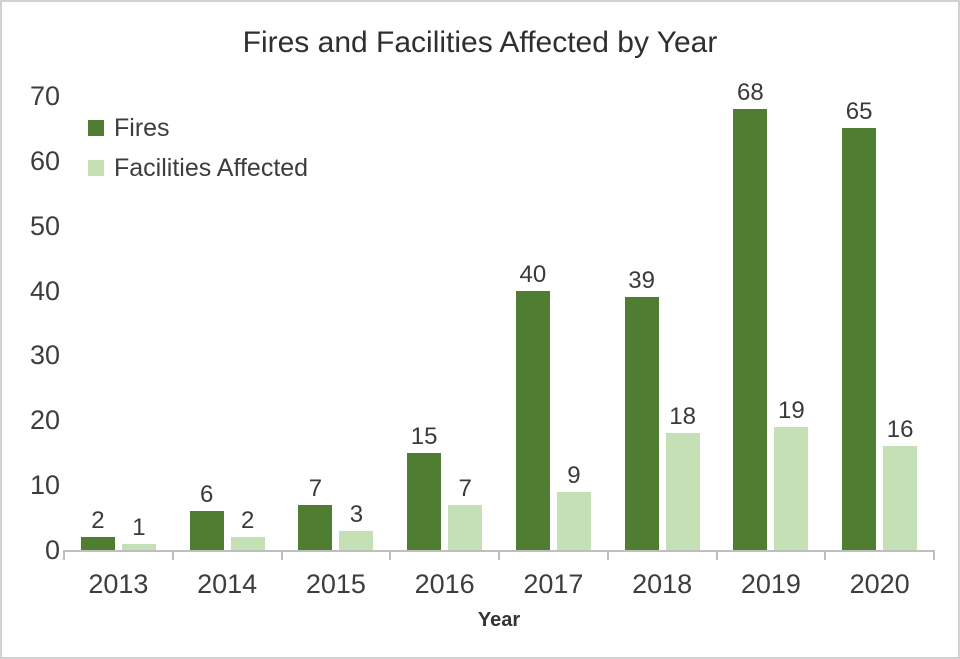 This screenshot has height=659, width=960. What do you see at coordinates (553, 584) in the screenshot?
I see `x-category-label: 2017` at bounding box center [553, 584].